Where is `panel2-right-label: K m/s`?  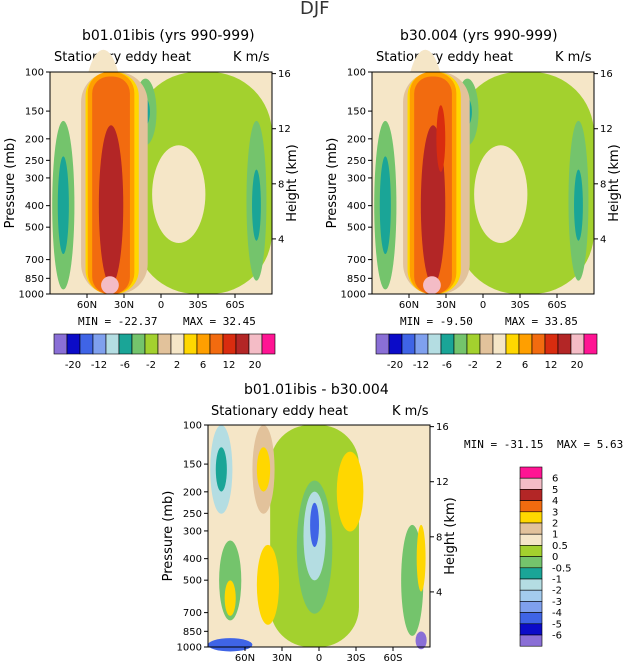 panel2-right-label: K m/s is located at coordinates (573, 57).